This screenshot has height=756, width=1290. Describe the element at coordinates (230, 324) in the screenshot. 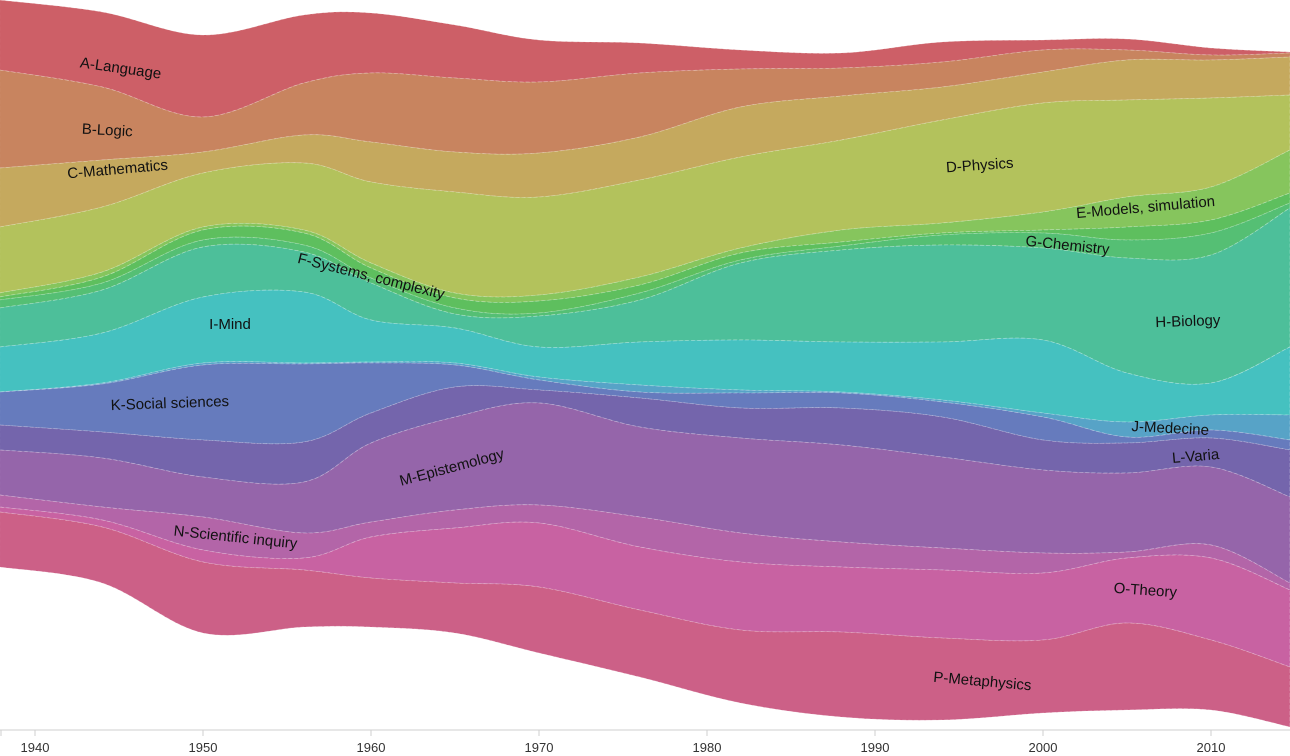

I see `label-i-mind: I-Mind` at that location.